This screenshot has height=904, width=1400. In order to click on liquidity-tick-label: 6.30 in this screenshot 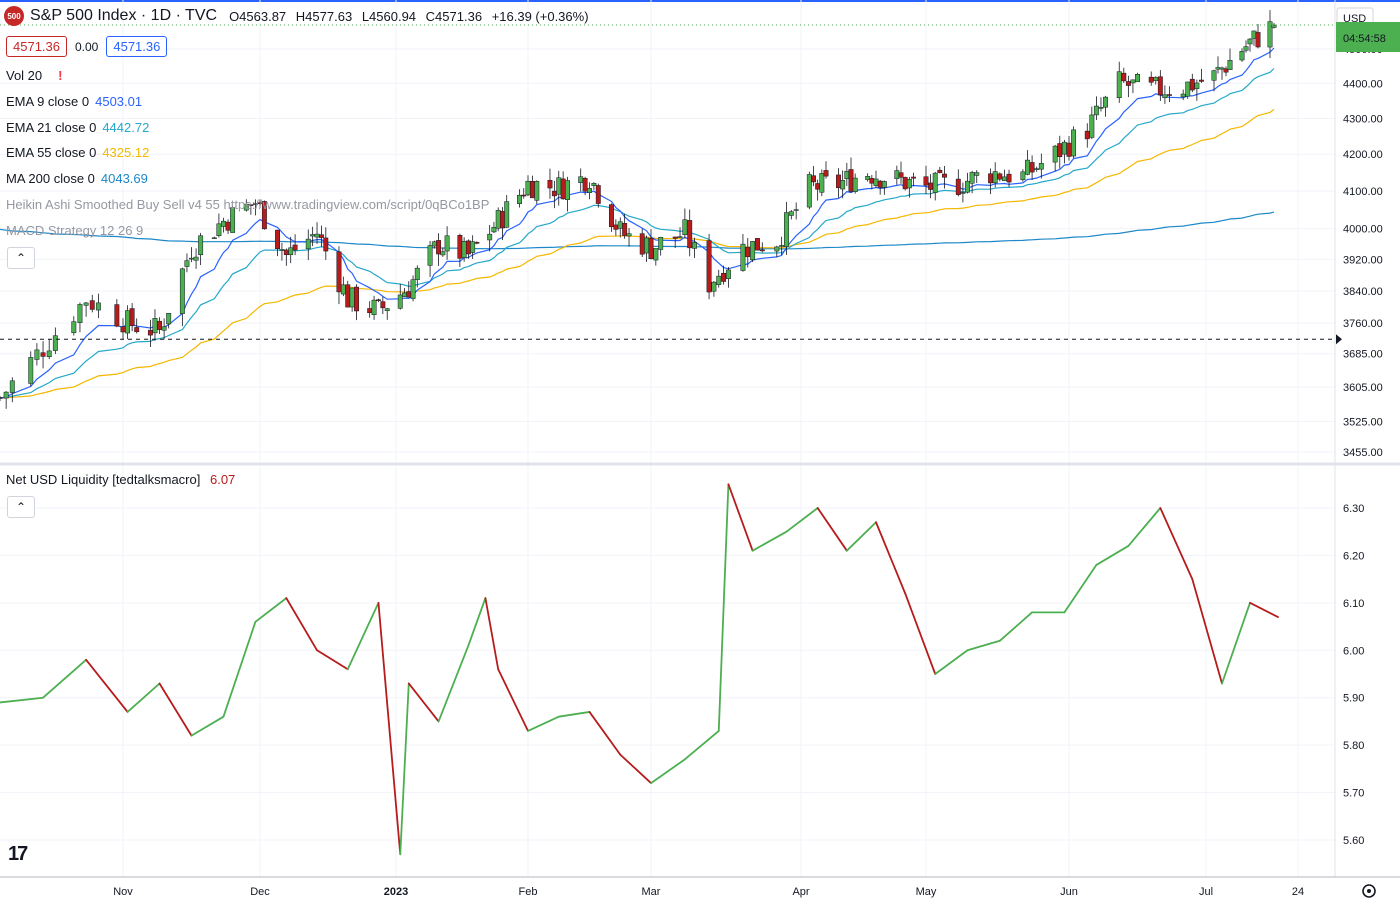, I will do `click(1353, 509)`.